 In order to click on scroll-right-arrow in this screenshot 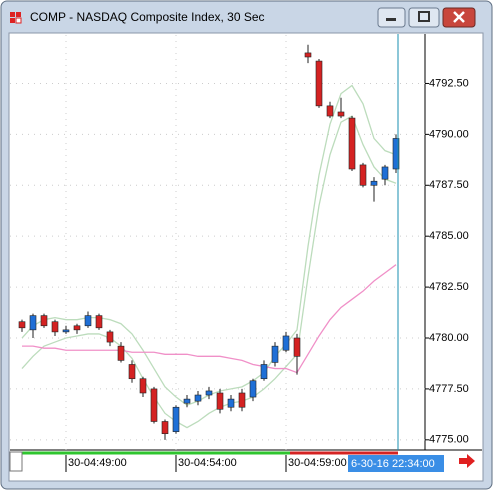, I will do `click(467, 461)`.